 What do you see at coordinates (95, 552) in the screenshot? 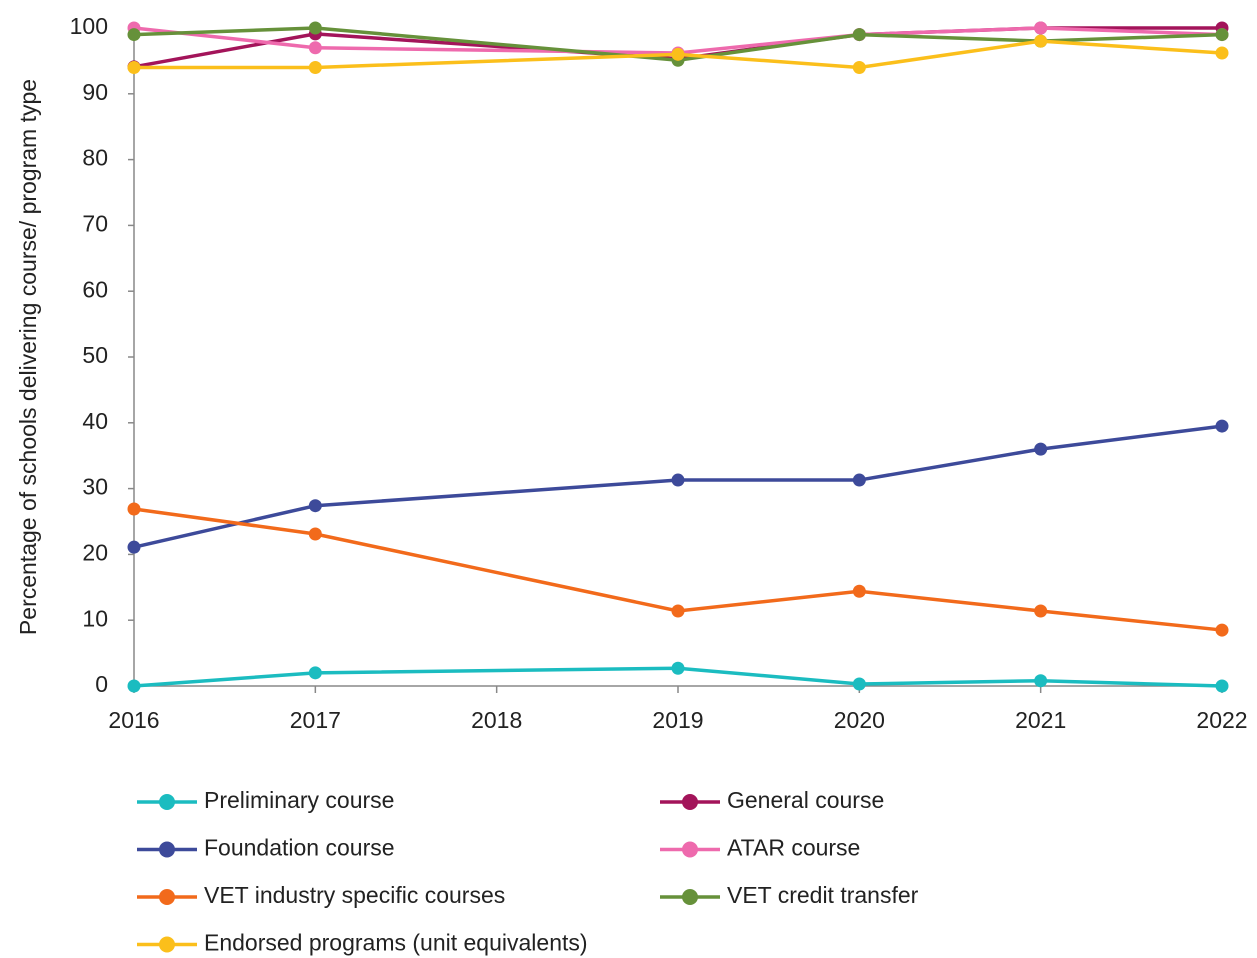
I see `y-tick-label: 20` at bounding box center [95, 552].